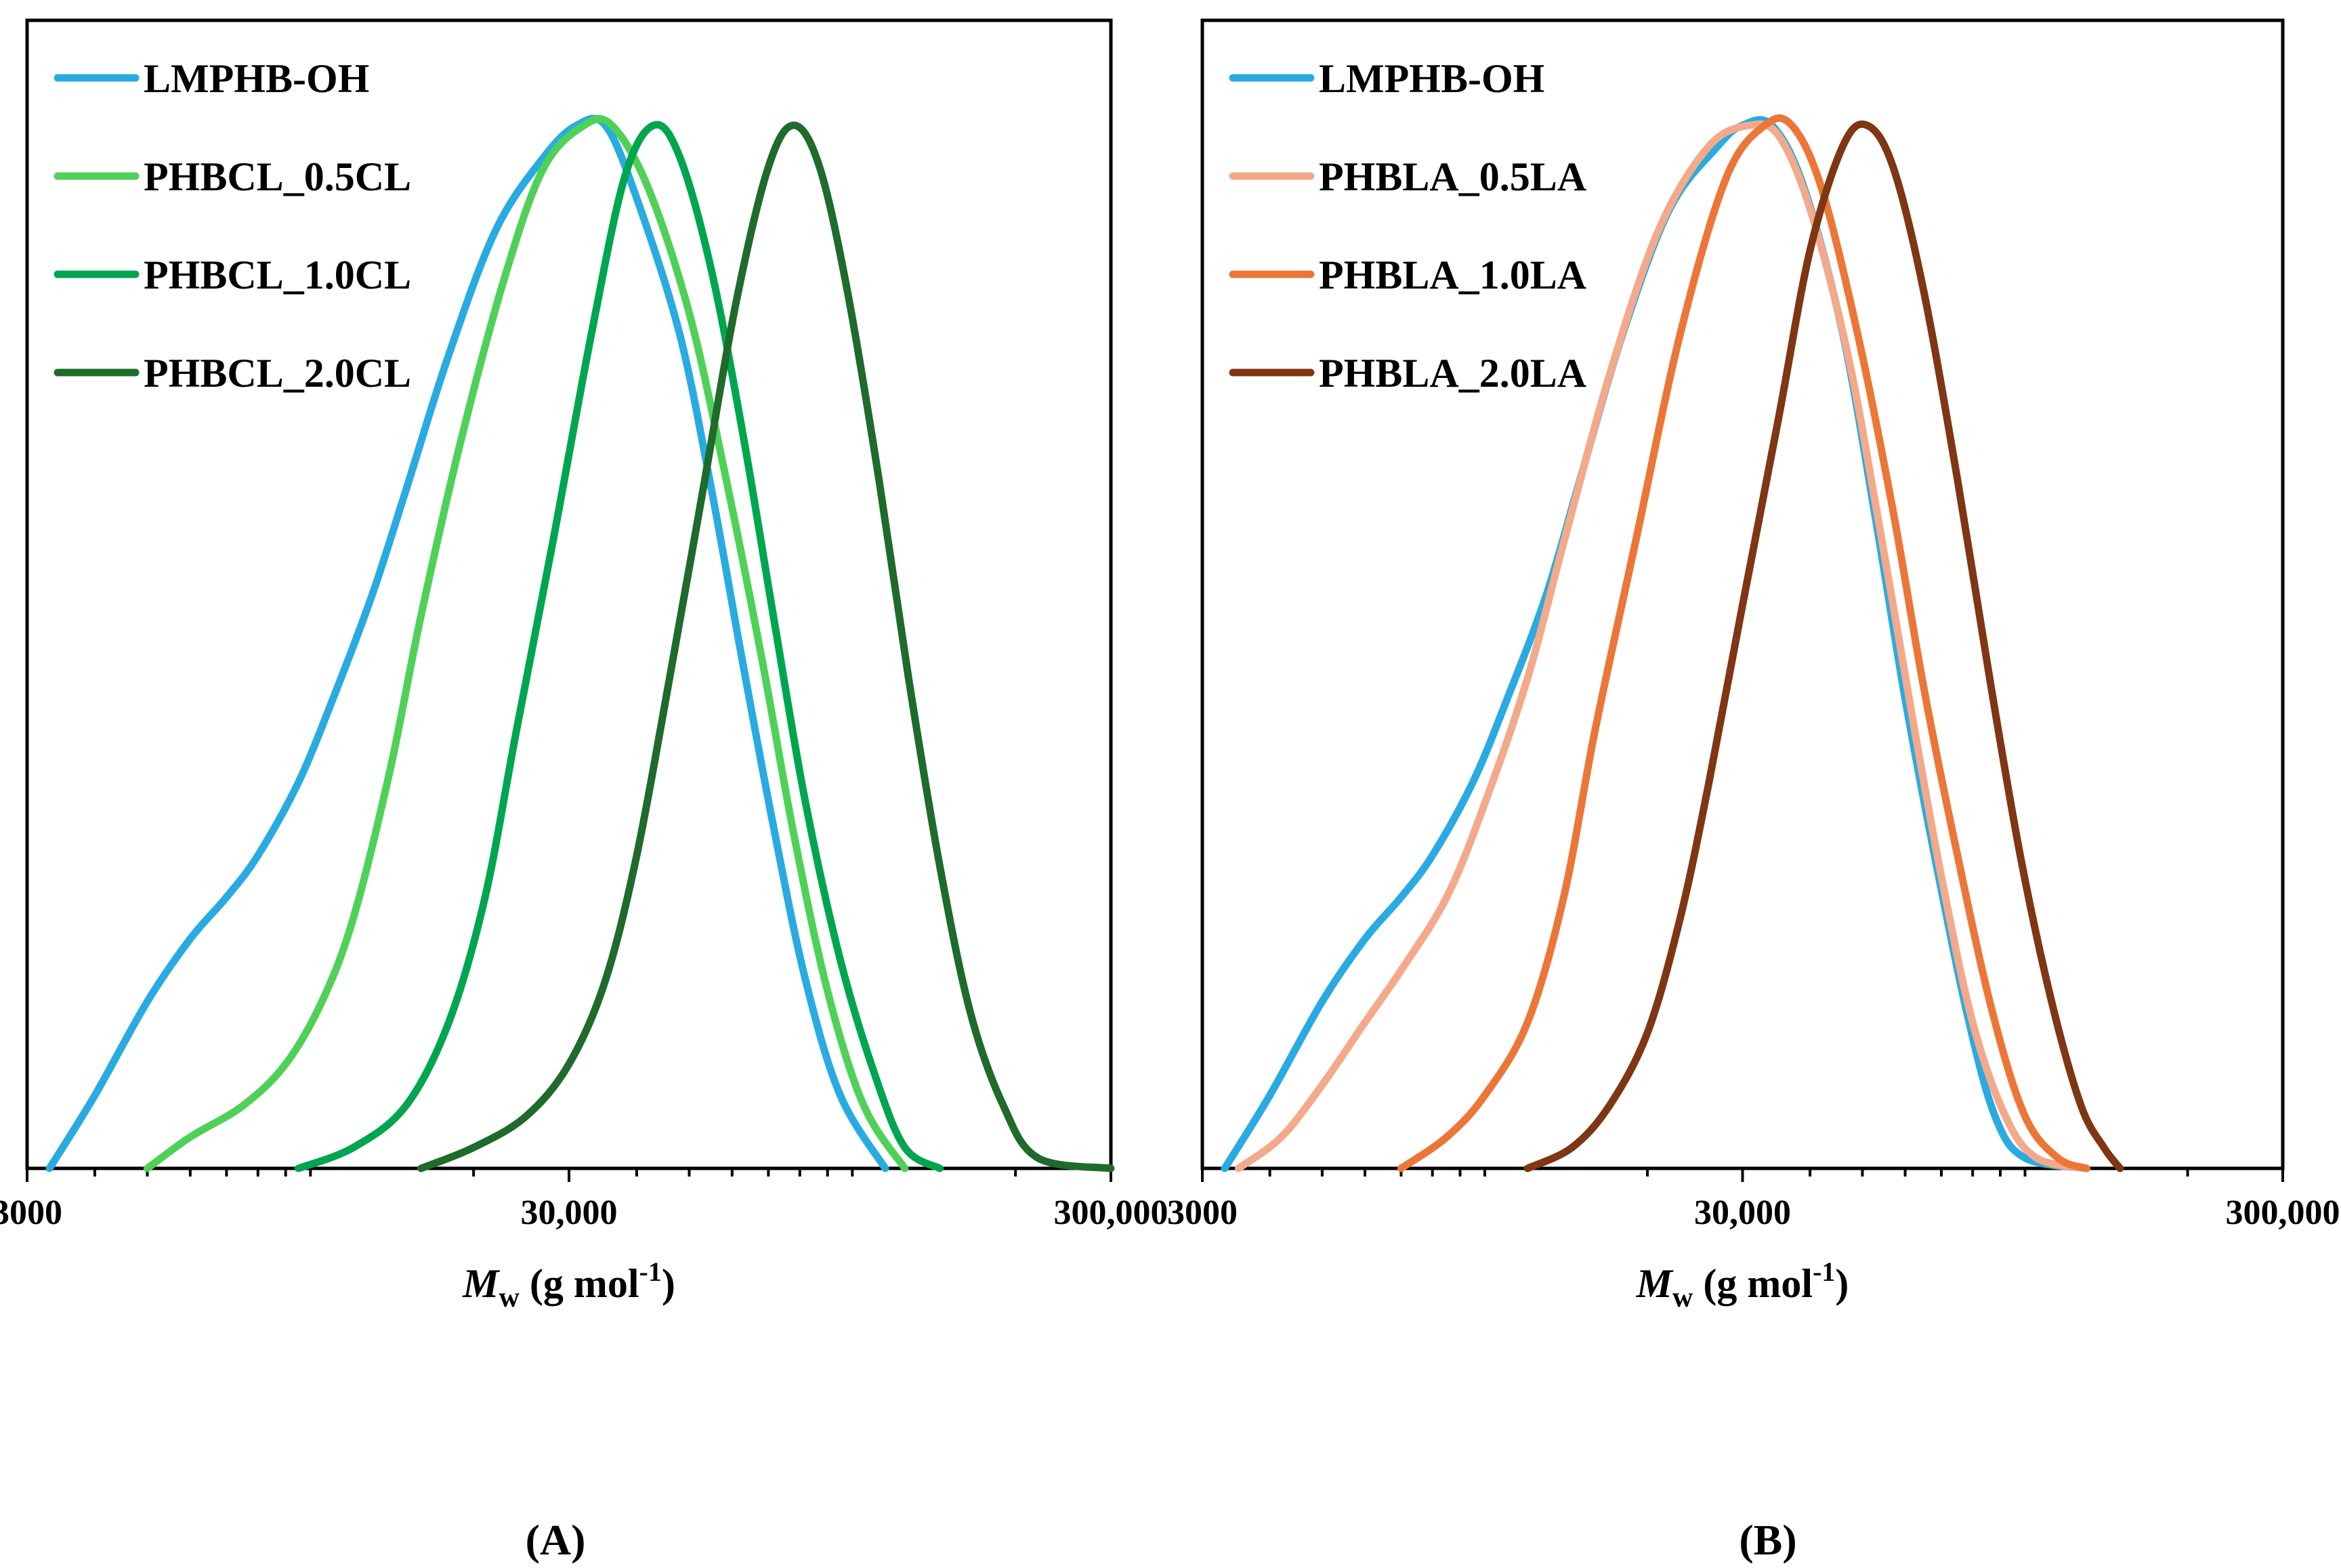 This screenshot has width=2341, height=1568. What do you see at coordinates (1767, 1540) in the screenshot?
I see `panel-b-label: (B)` at bounding box center [1767, 1540].